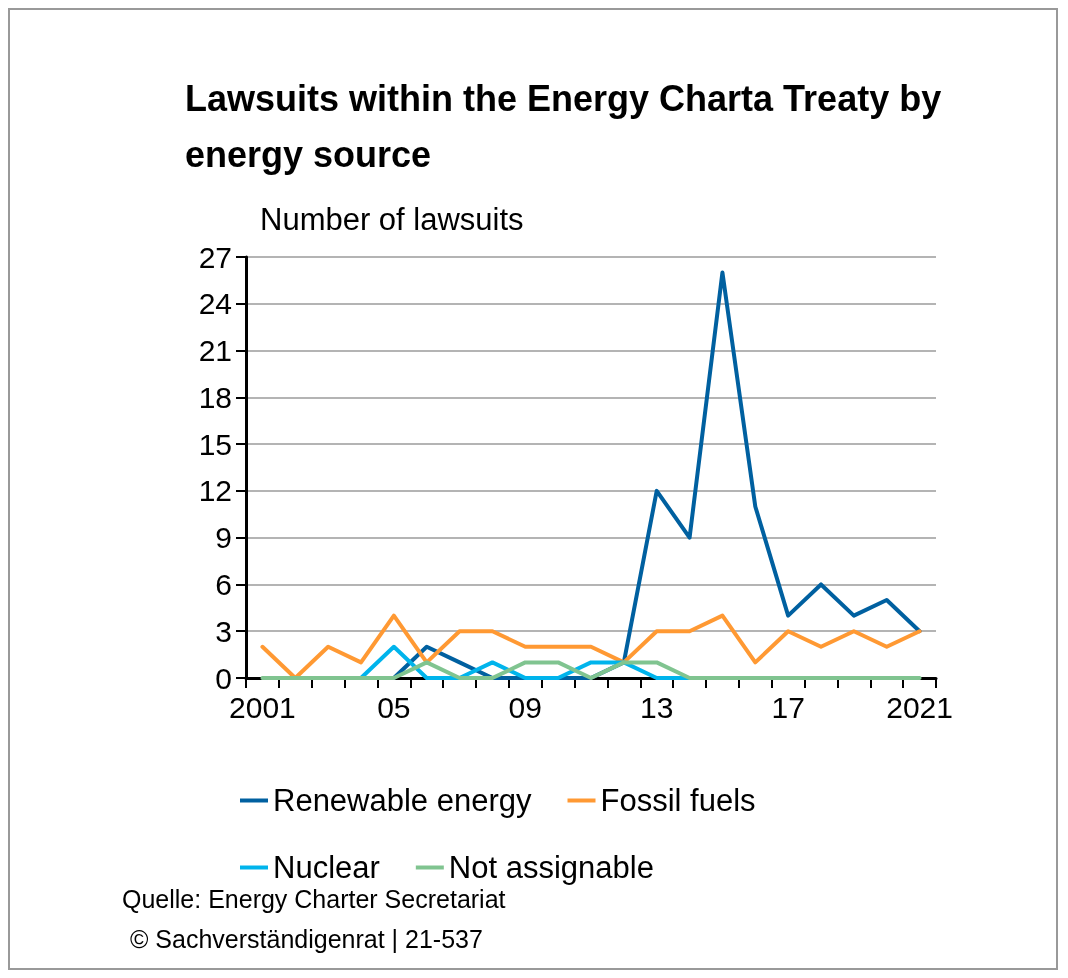  Describe the element at coordinates (788, 707) in the screenshot. I see `x-tick-label: 17` at that location.